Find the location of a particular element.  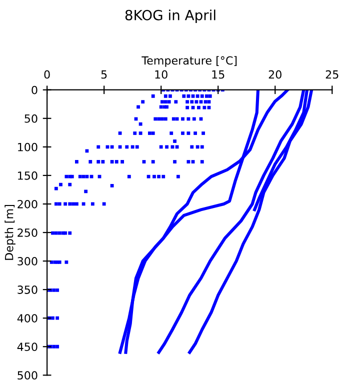

chart-title: 8KOG in April is located at coordinates (170, 17).